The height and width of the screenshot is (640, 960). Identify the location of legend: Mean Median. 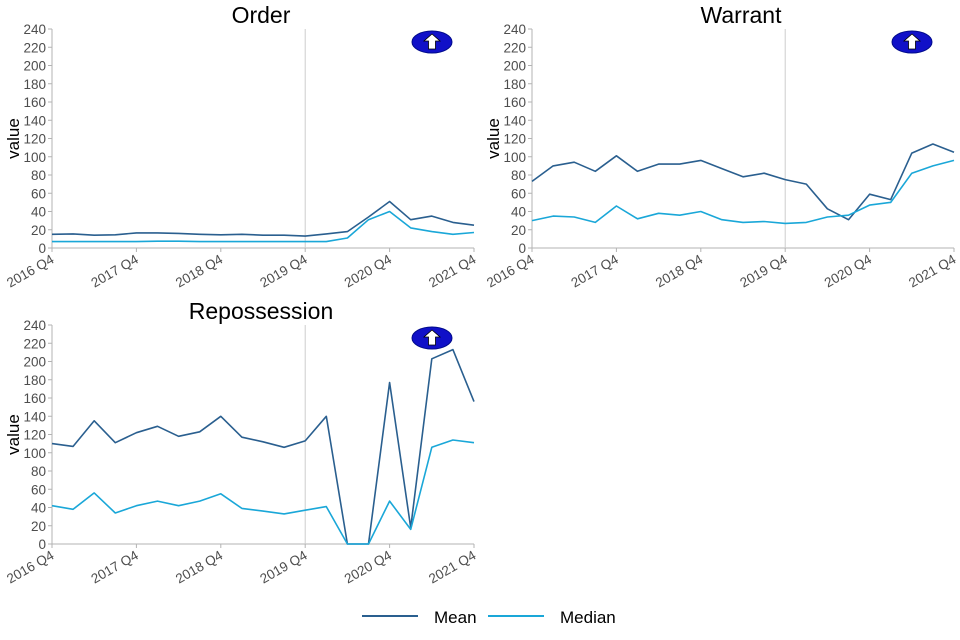
(489, 617).